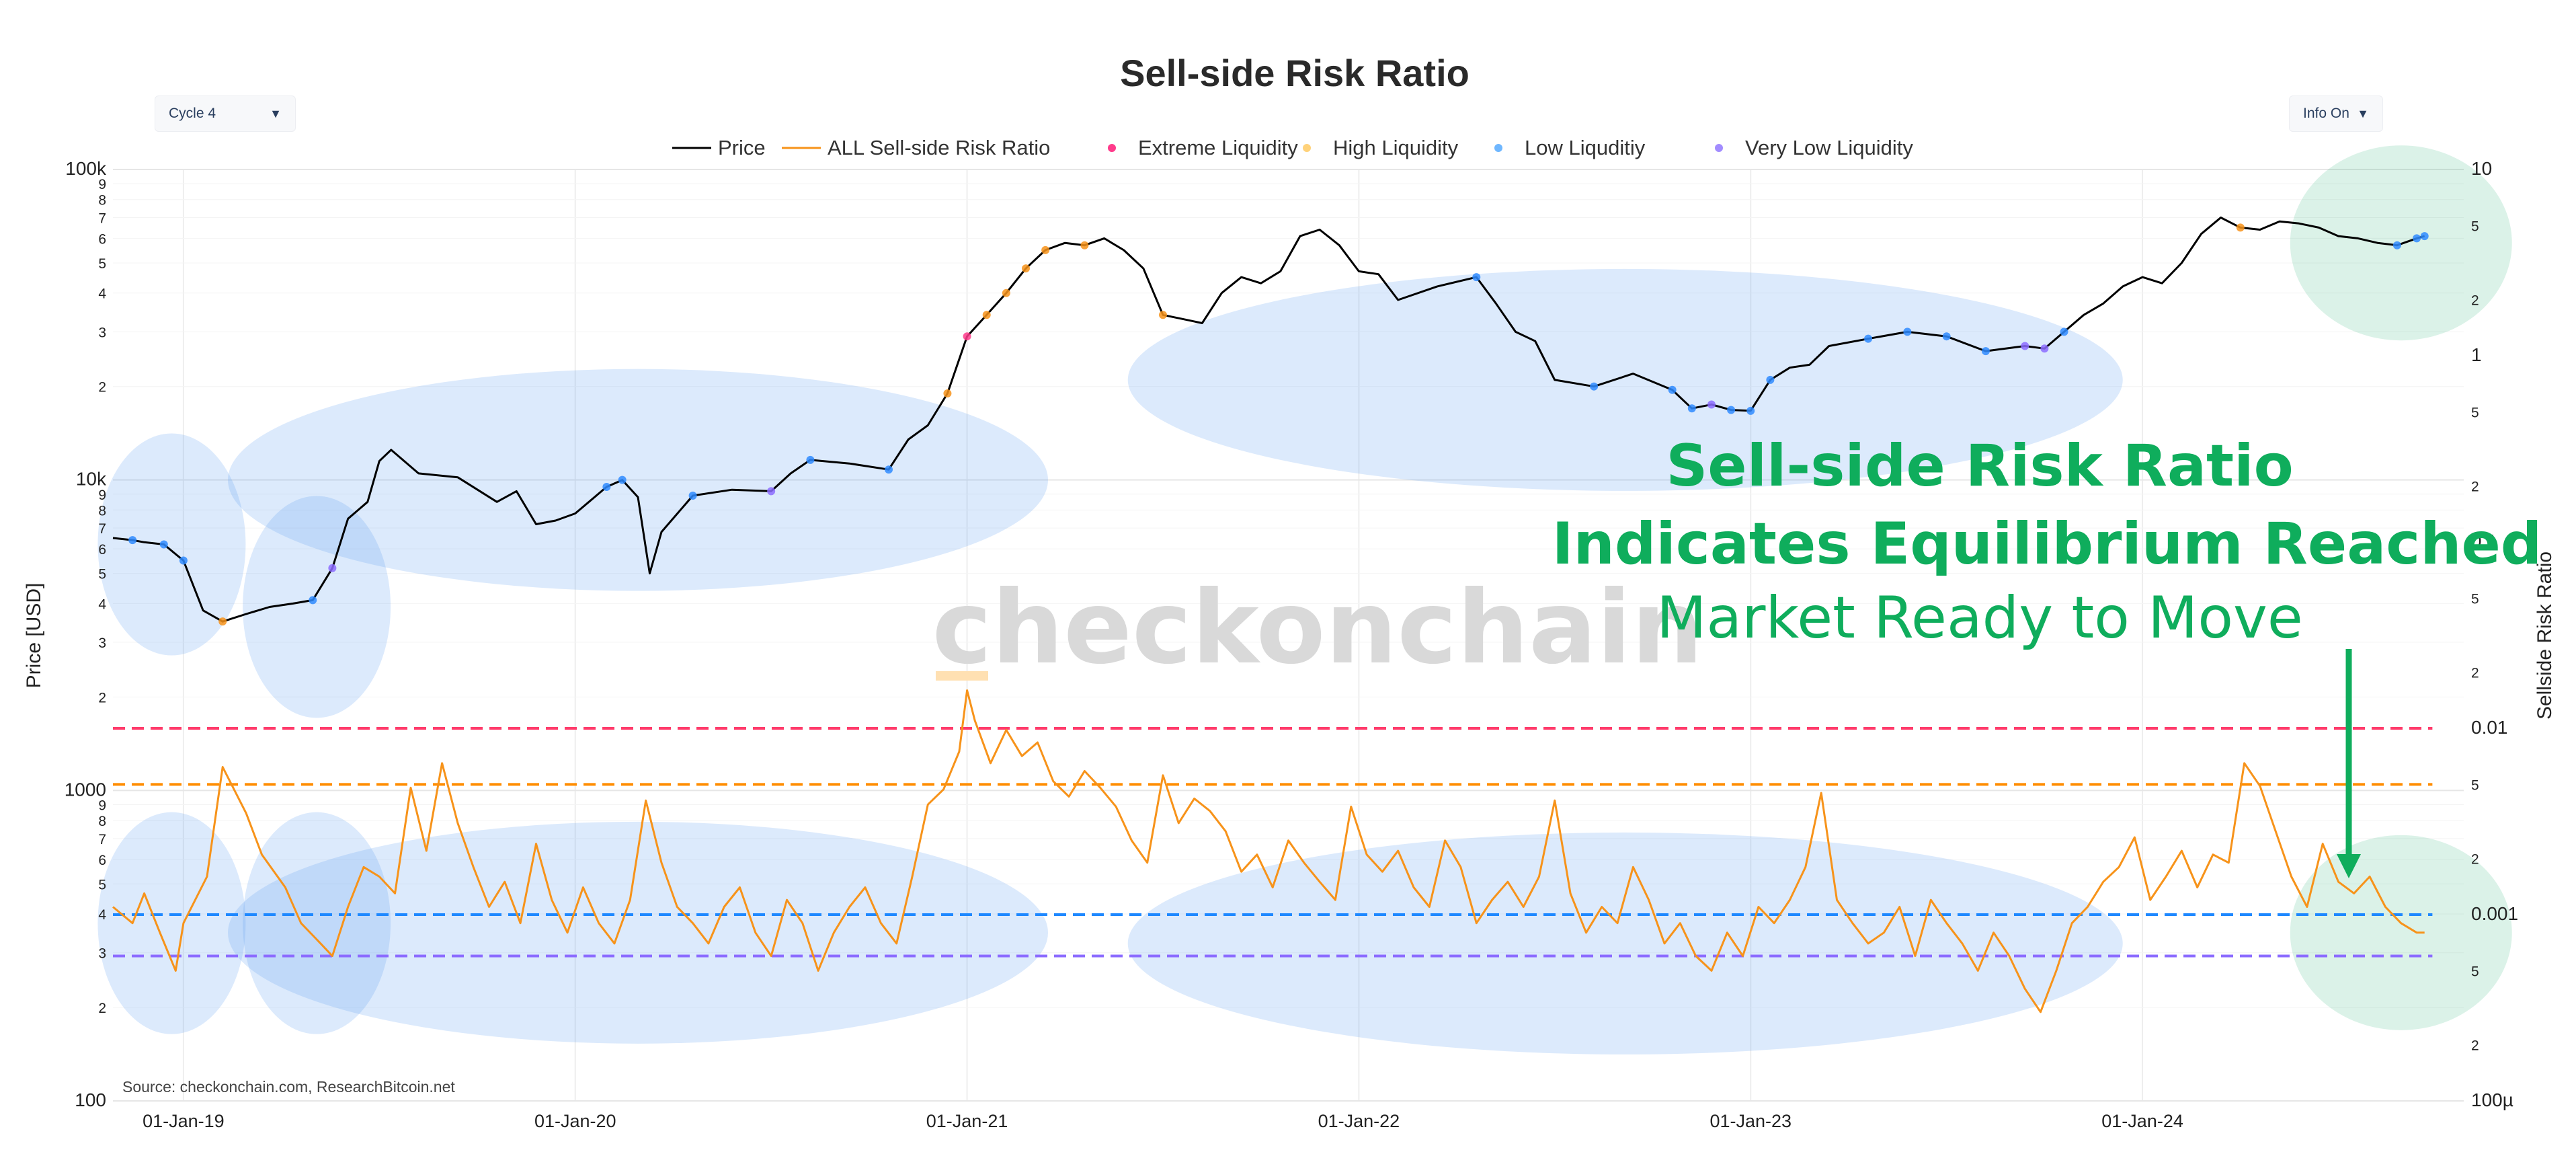 The image size is (2576, 1150). I want to click on y-left-tick-label: 100k, so click(86, 169).